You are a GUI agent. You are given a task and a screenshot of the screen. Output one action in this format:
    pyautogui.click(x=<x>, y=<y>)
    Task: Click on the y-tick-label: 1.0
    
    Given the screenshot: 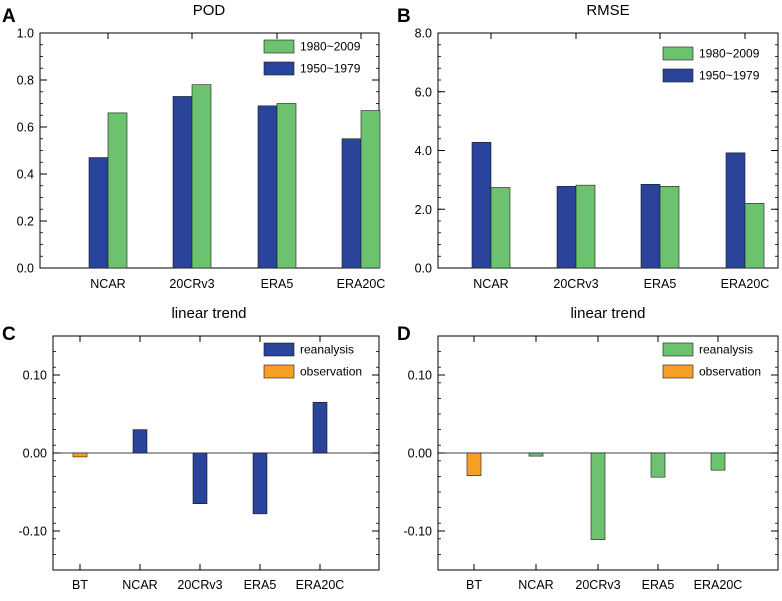 What is the action you would take?
    pyautogui.click(x=25, y=34)
    